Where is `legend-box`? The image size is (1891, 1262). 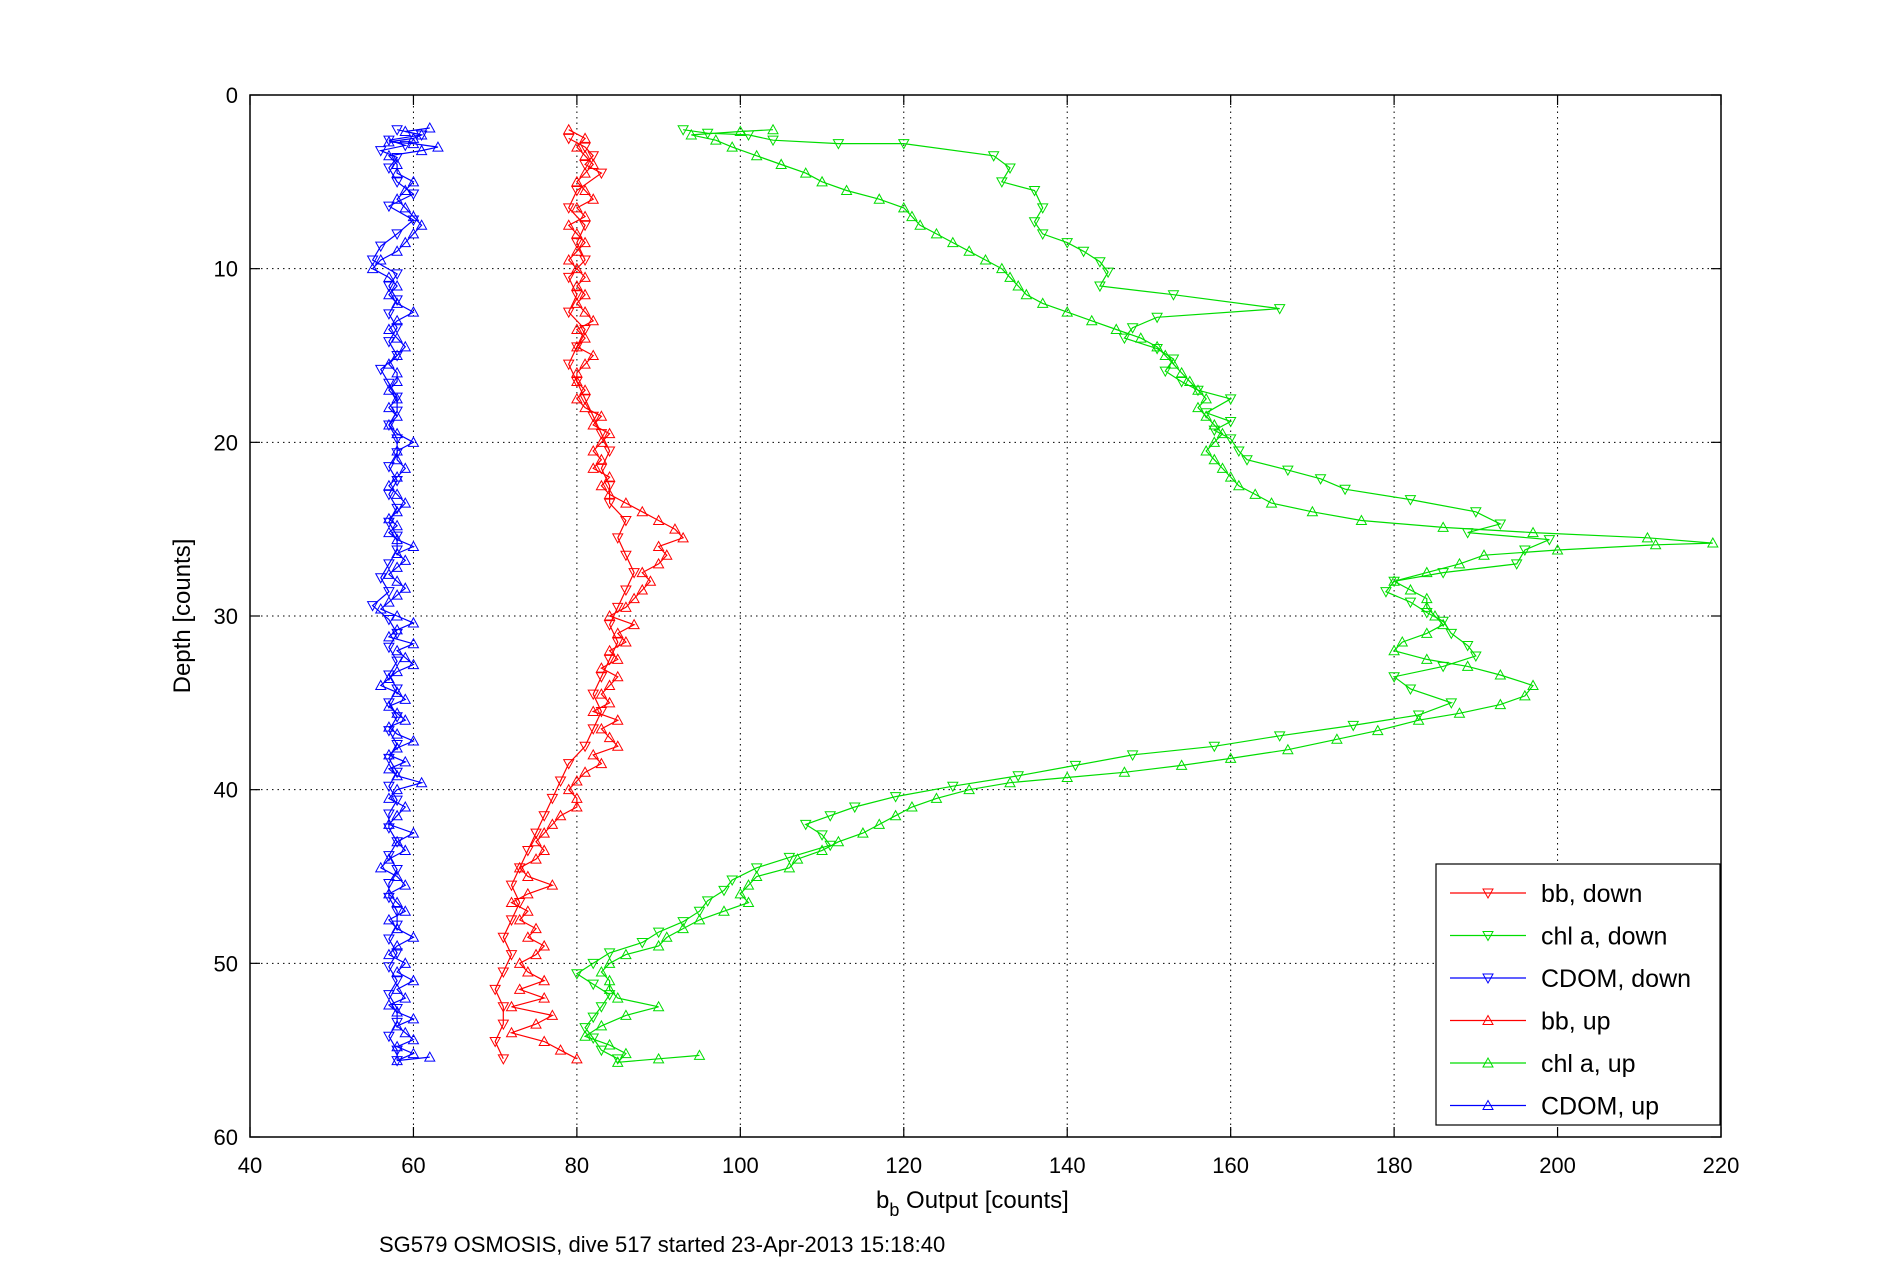
legend-box is located at coordinates (1578, 994).